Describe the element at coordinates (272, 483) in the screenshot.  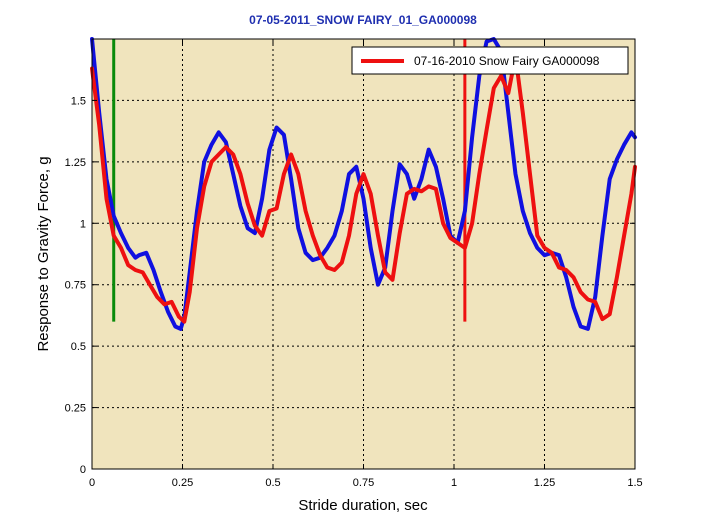
I see `x-tick-label: 0.5` at that location.